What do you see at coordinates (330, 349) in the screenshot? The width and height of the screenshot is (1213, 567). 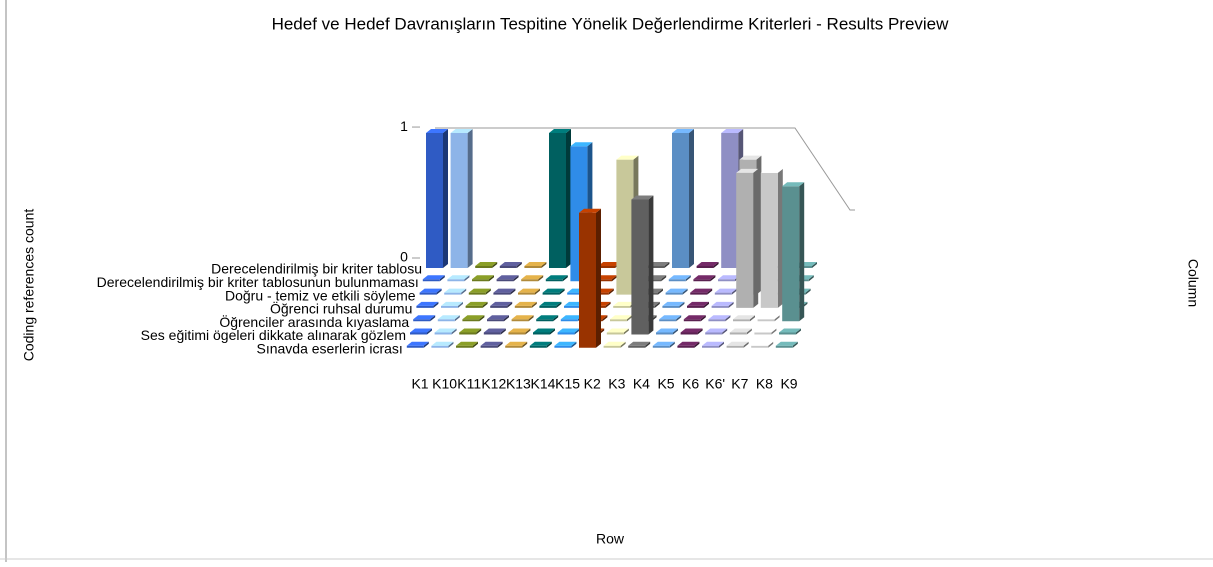 I see `row-label: Sınavda eserlerin icrası` at bounding box center [330, 349].